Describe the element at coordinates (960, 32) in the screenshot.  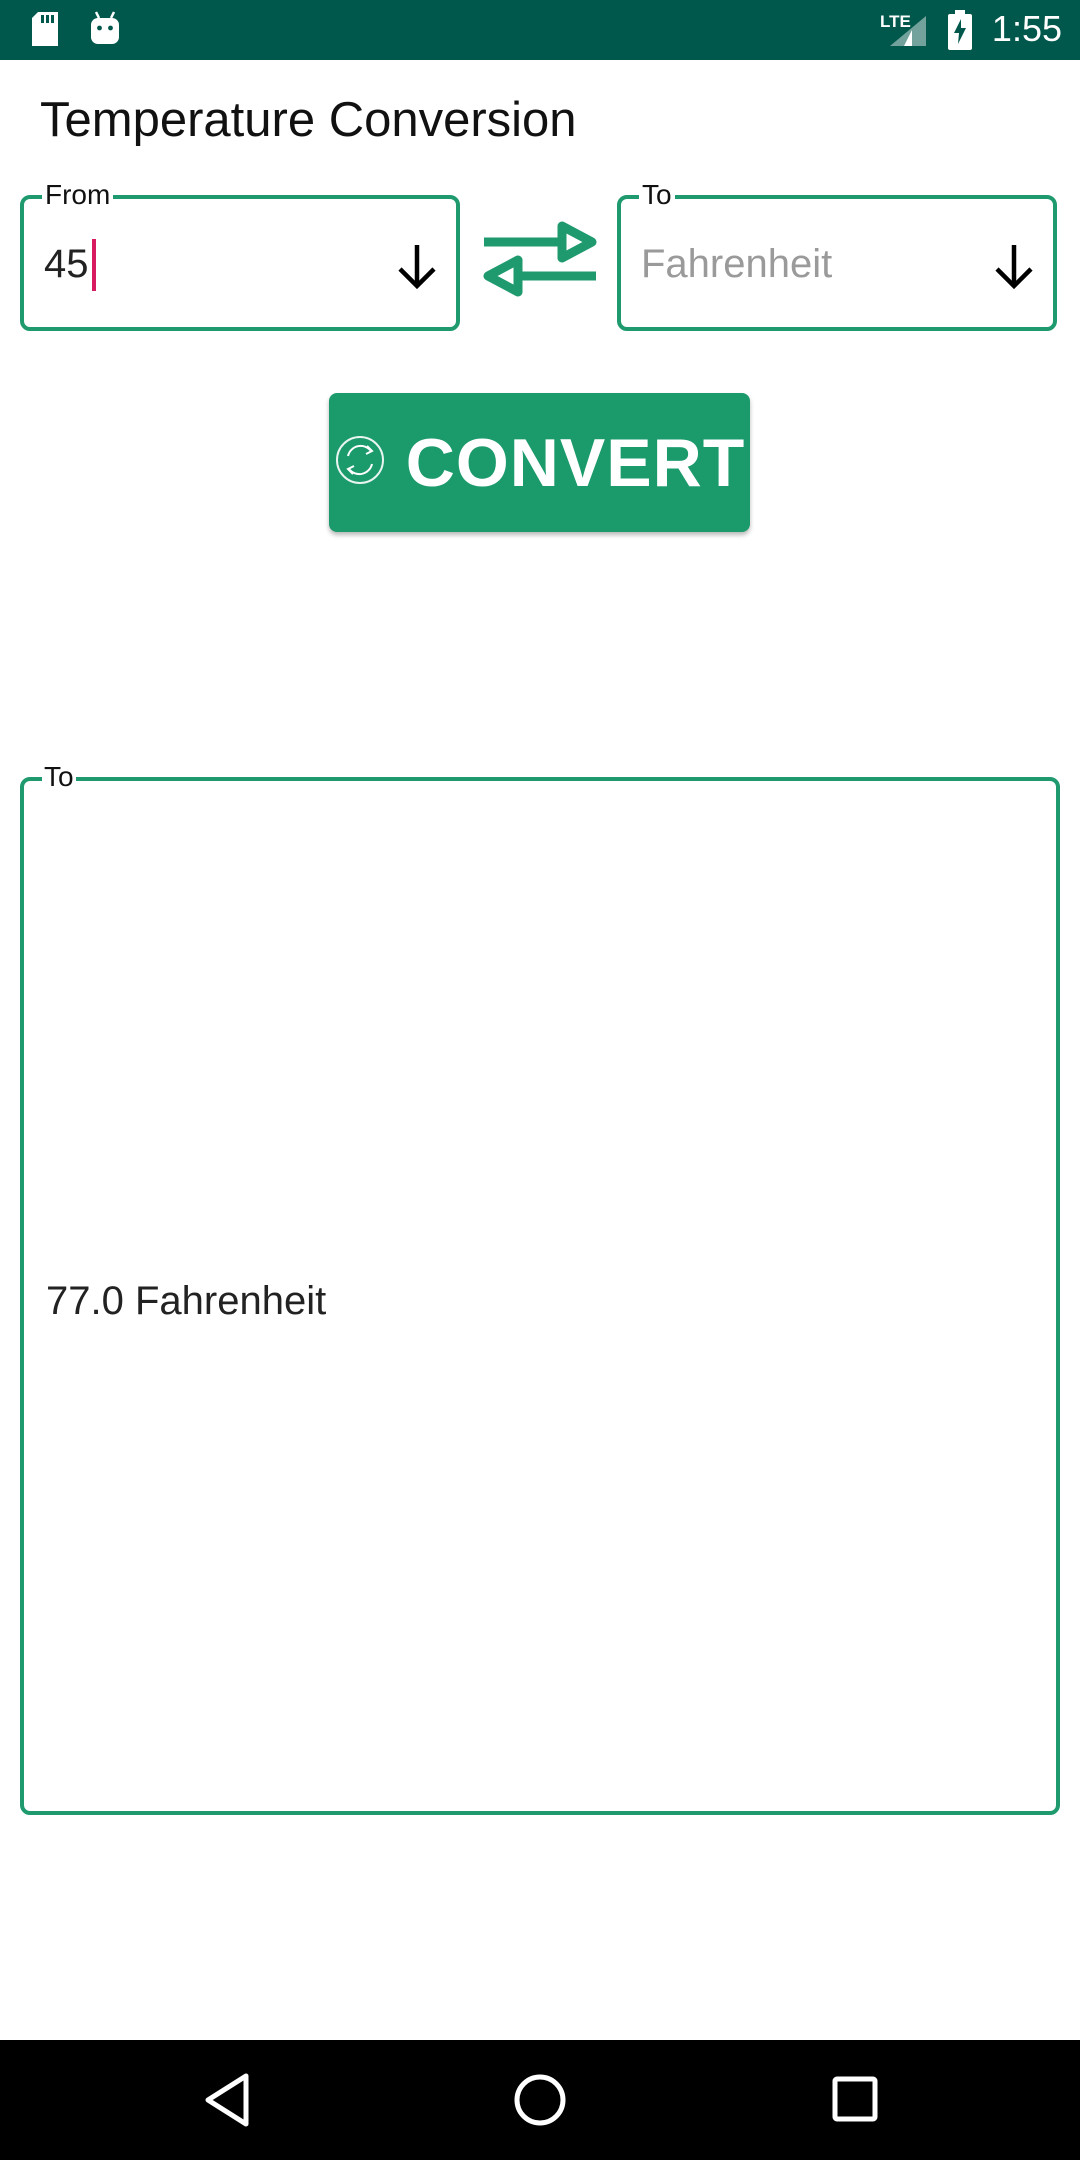
I see `battery-charging-icon` at that location.